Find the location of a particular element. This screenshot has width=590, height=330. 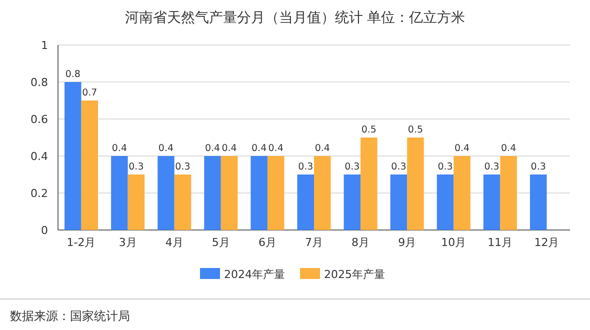

y-tick-label: 0.2 is located at coordinates (39, 193).